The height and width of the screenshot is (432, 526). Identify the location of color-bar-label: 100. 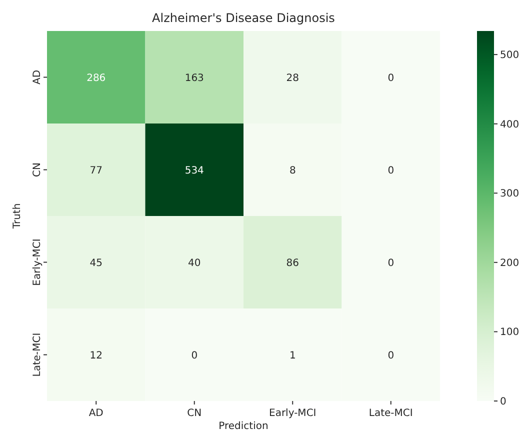
(510, 332).